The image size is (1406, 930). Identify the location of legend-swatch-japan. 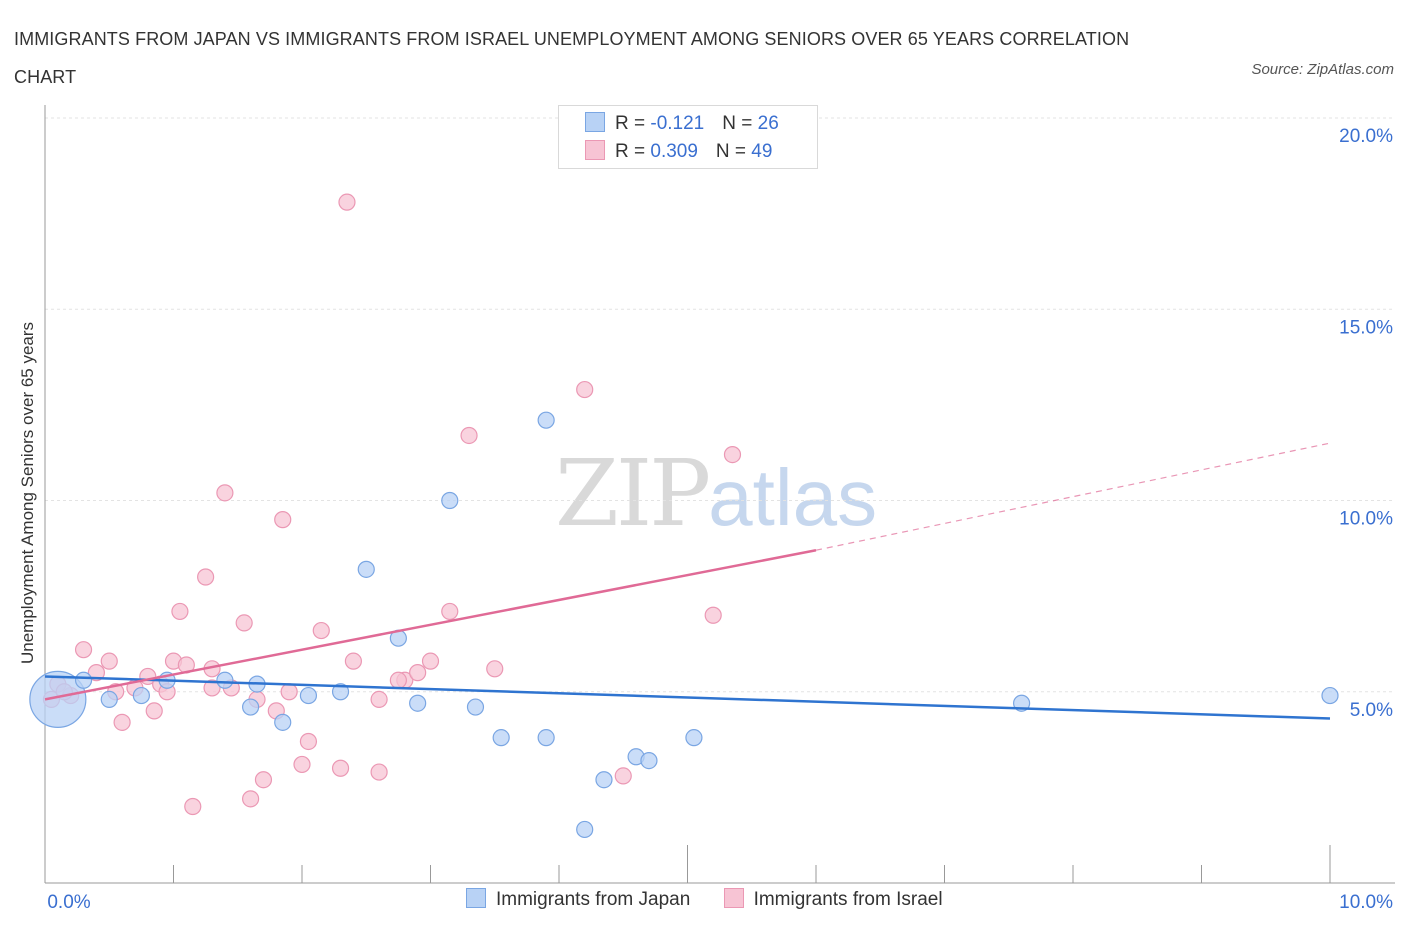
(595, 122).